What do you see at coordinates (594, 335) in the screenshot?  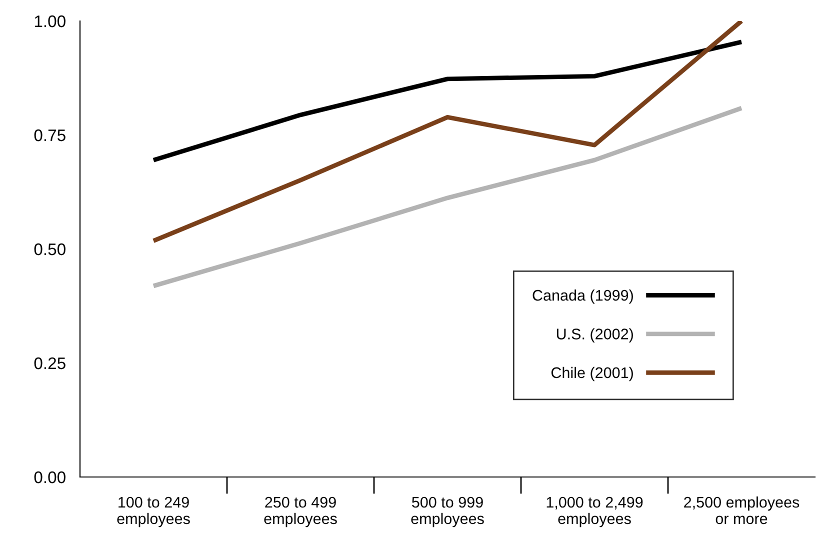 I see `legend-label: U.S. (2002)` at bounding box center [594, 335].